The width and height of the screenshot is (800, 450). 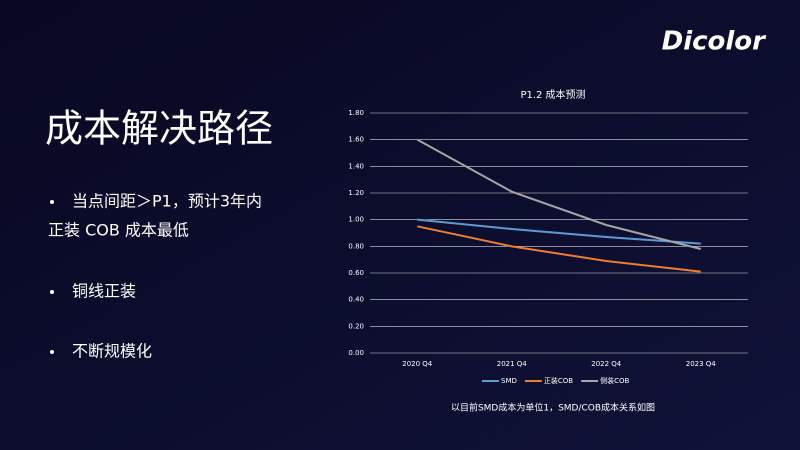 What do you see at coordinates (159, 129) in the screenshot?
I see `slide-title: 成本解决路径` at bounding box center [159, 129].